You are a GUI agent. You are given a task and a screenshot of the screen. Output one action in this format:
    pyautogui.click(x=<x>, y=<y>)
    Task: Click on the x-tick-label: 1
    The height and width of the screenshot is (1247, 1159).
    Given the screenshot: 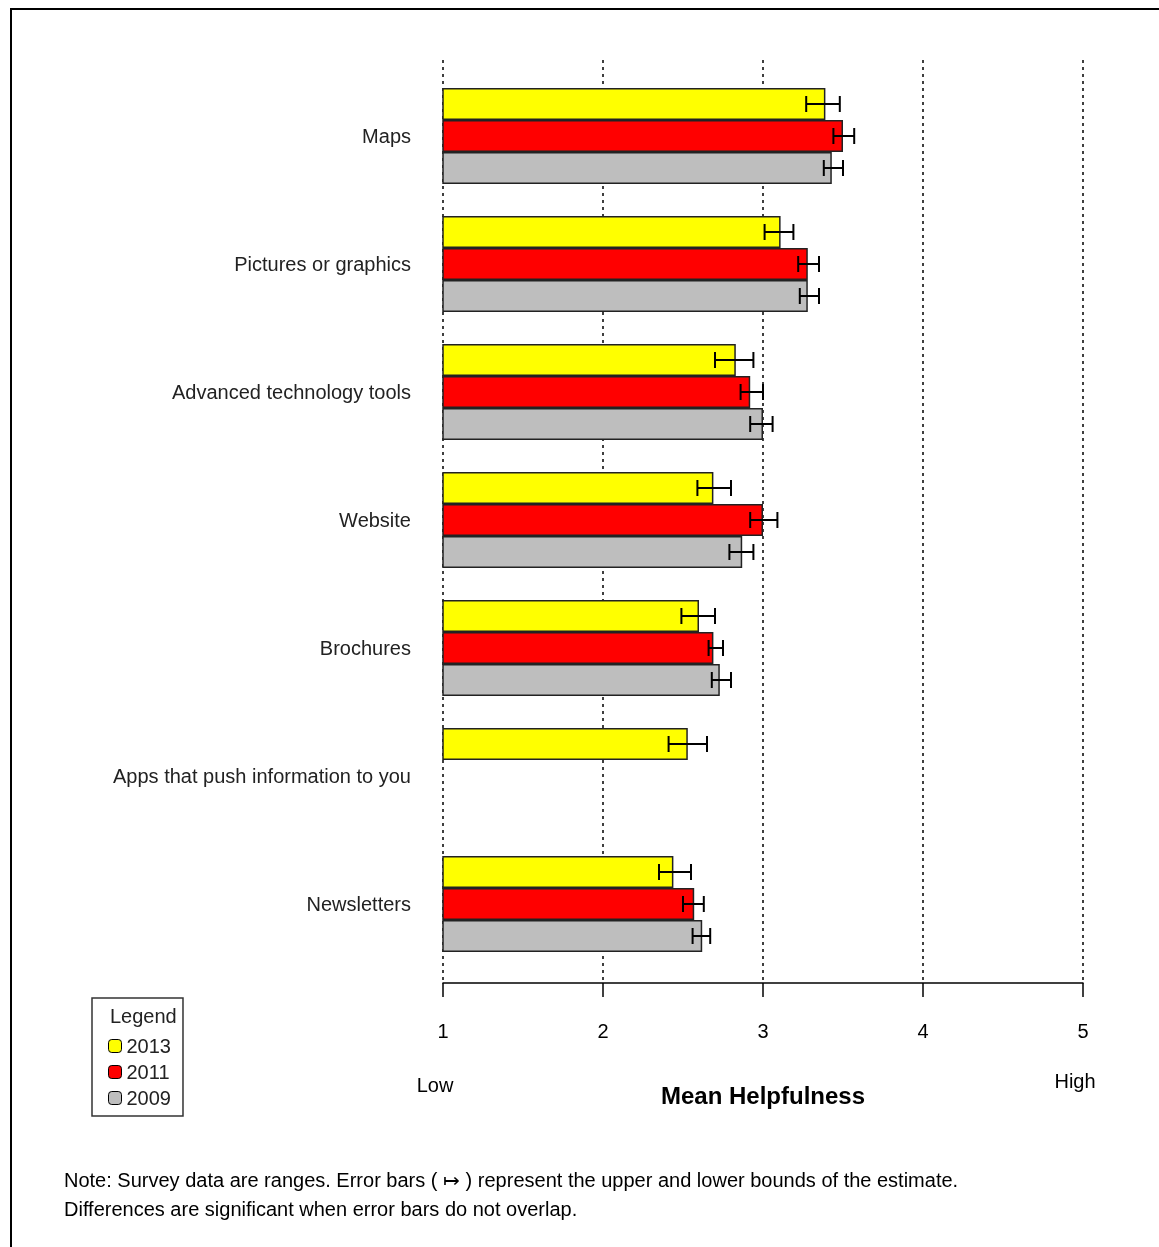 What is the action you would take?
    pyautogui.click(x=443, y=1031)
    